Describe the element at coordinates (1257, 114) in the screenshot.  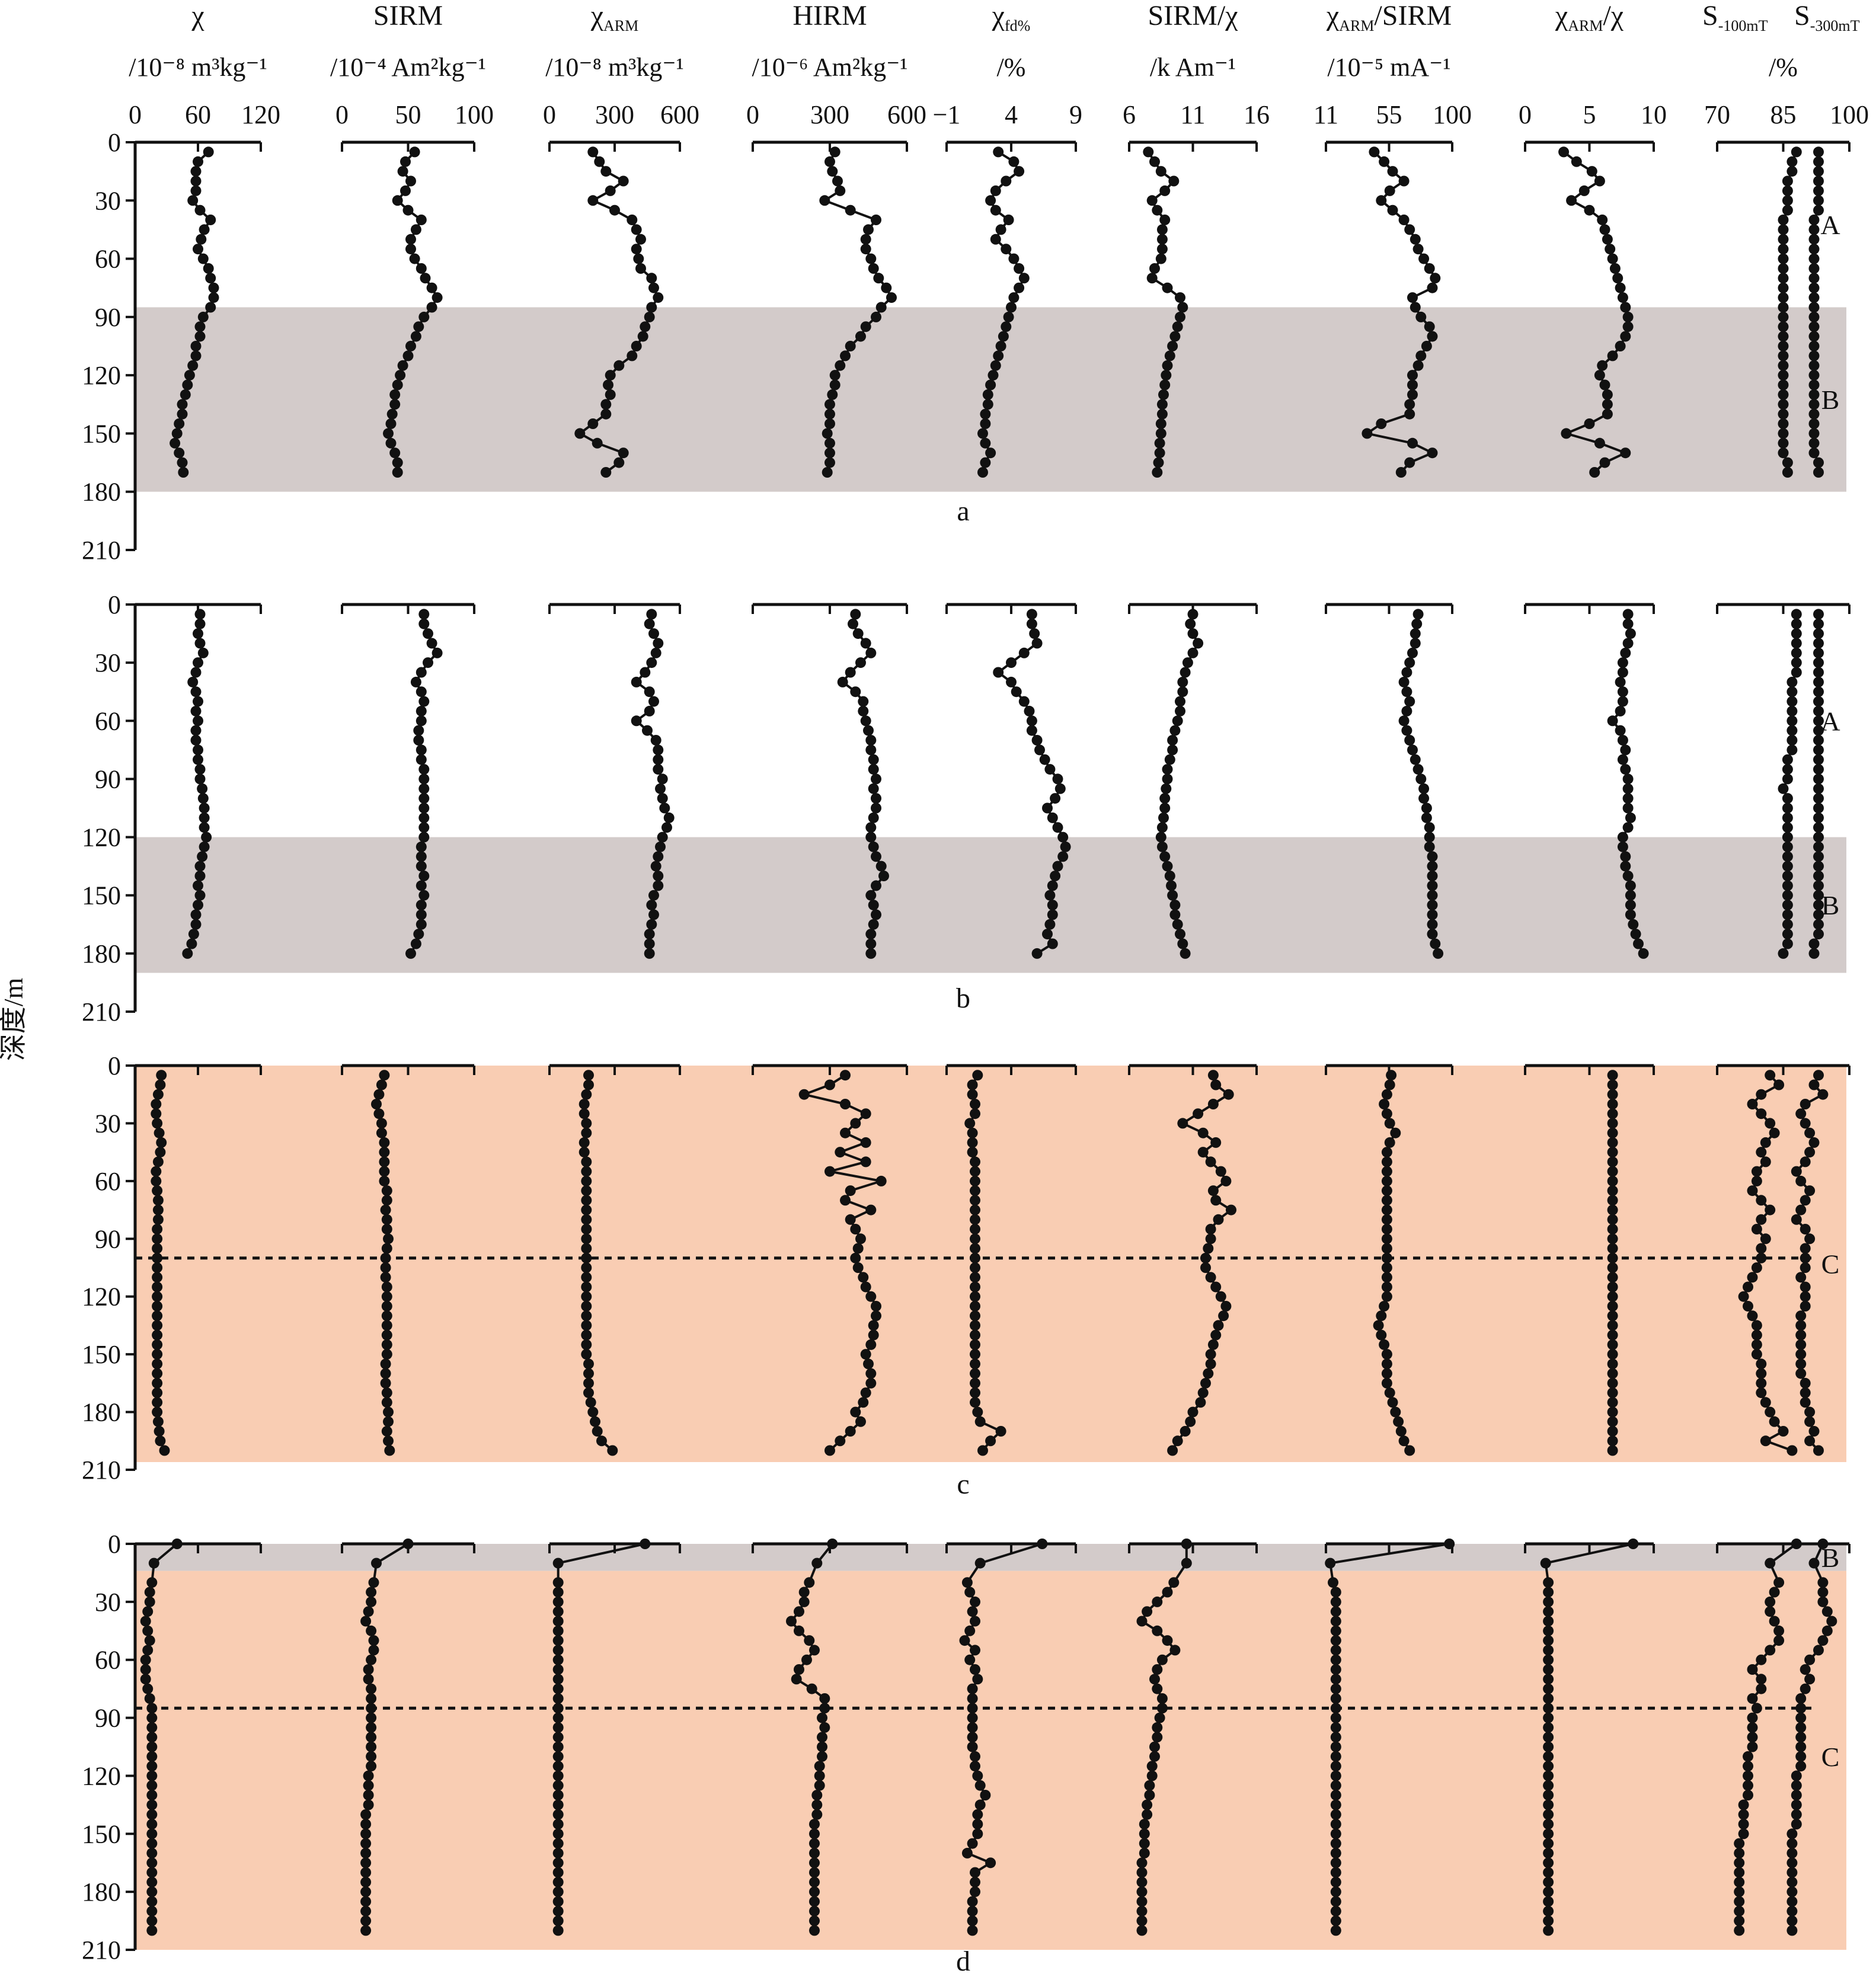
I see `header-tick-label: 16` at that location.